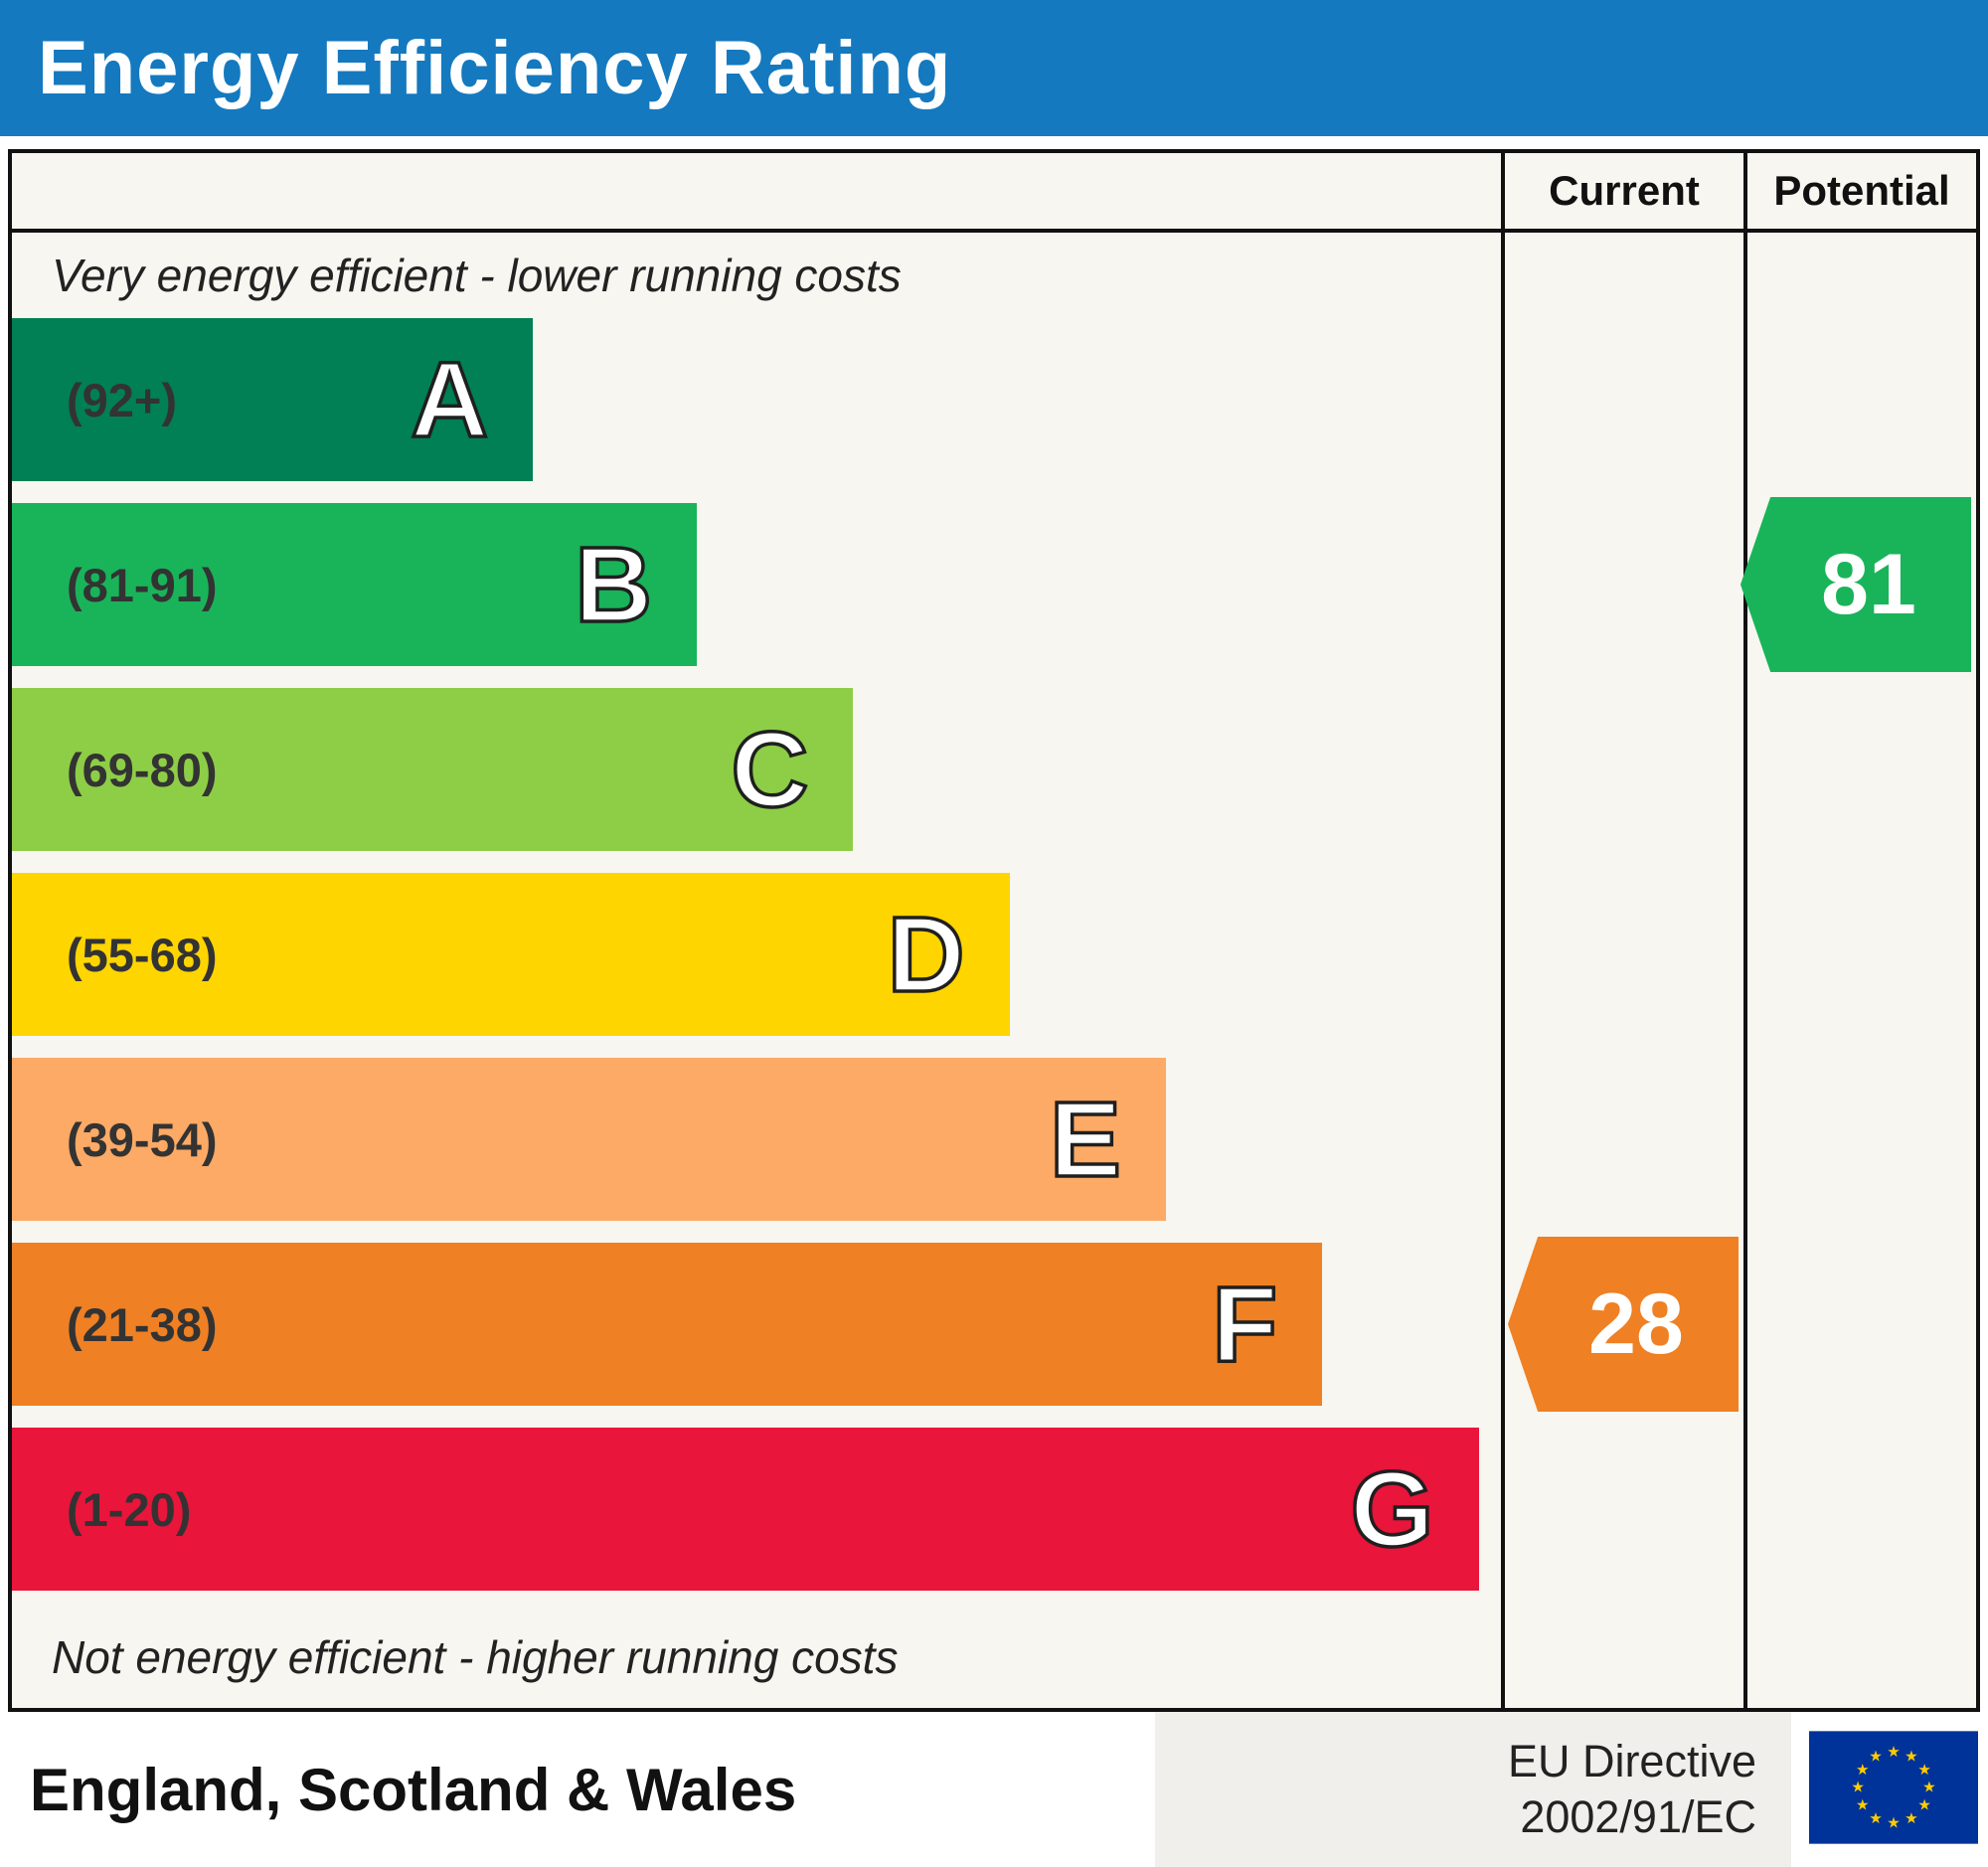 This screenshot has width=1988, height=1867. What do you see at coordinates (122, 399) in the screenshot?
I see `band-range-label: (92+)` at bounding box center [122, 399].